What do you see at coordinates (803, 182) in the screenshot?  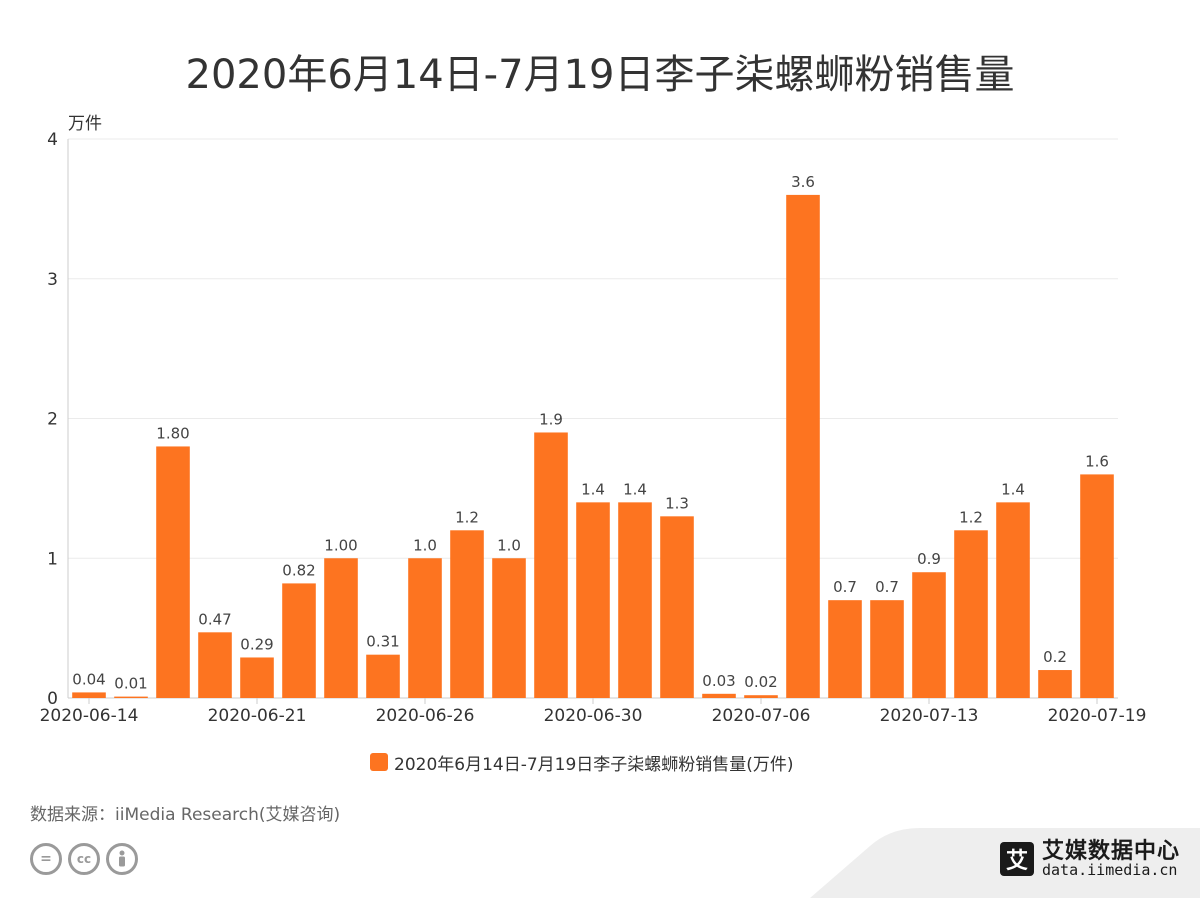 I see `data-label: 3.6` at bounding box center [803, 182].